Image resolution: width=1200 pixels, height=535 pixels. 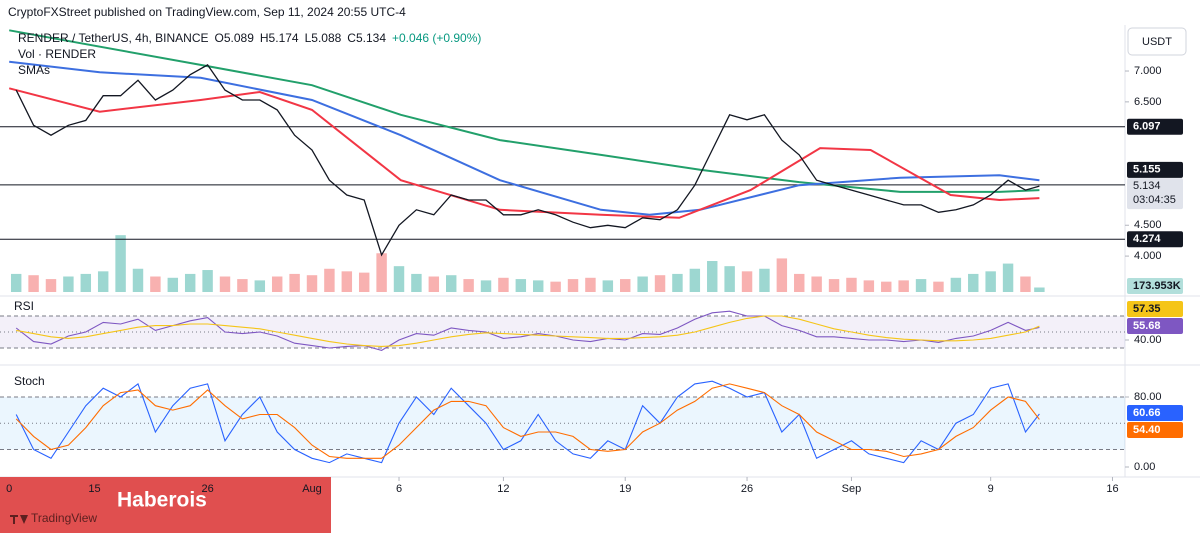 What do you see at coordinates (57, 54) in the screenshot?
I see `volume-label: Vol · RENDER` at bounding box center [57, 54].